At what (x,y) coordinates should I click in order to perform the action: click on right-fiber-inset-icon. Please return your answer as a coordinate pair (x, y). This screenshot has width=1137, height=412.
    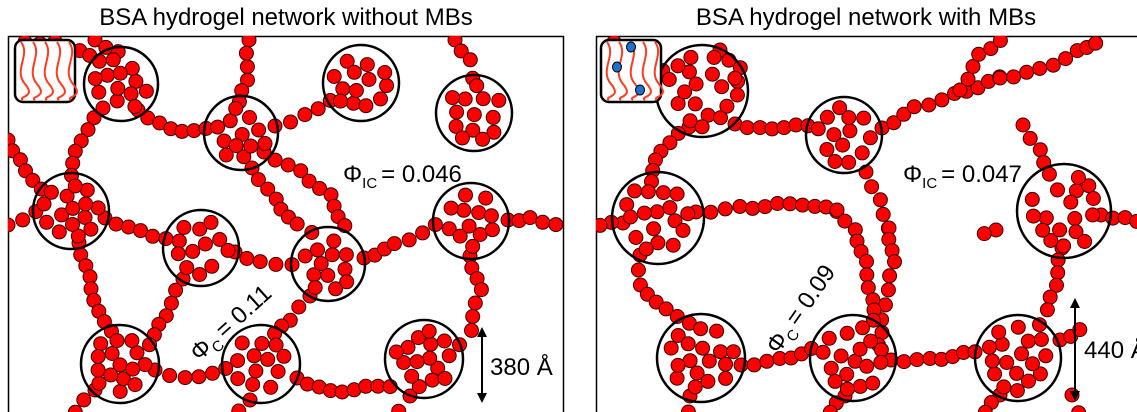
    Looking at the image, I should click on (631, 71).